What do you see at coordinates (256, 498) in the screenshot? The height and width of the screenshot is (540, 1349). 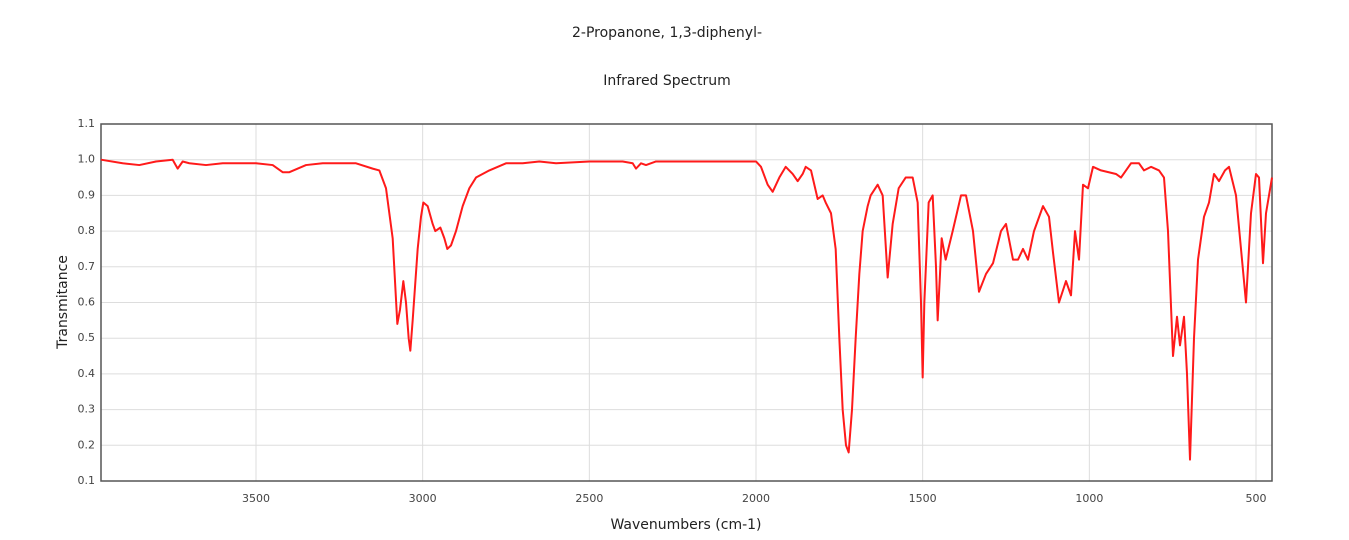 I see `x-tick-label: 3500` at bounding box center [256, 498].